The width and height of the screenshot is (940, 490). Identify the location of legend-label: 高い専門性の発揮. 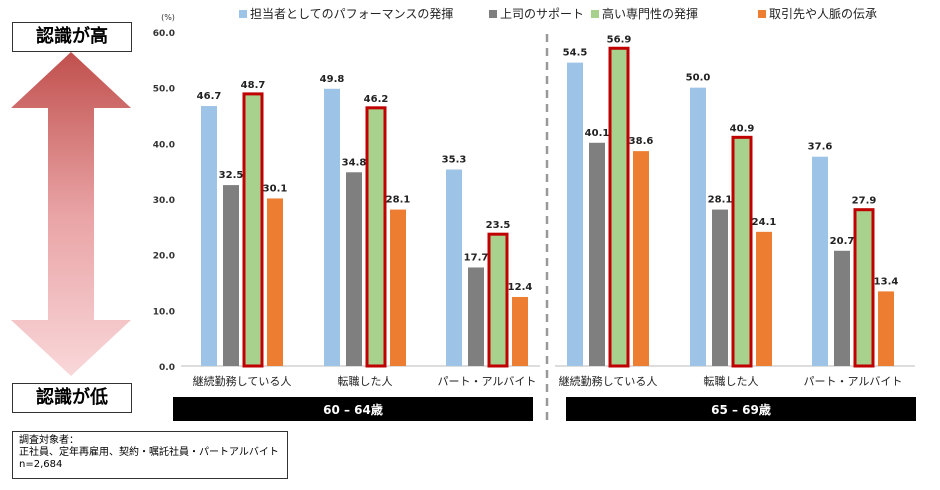
(650, 13).